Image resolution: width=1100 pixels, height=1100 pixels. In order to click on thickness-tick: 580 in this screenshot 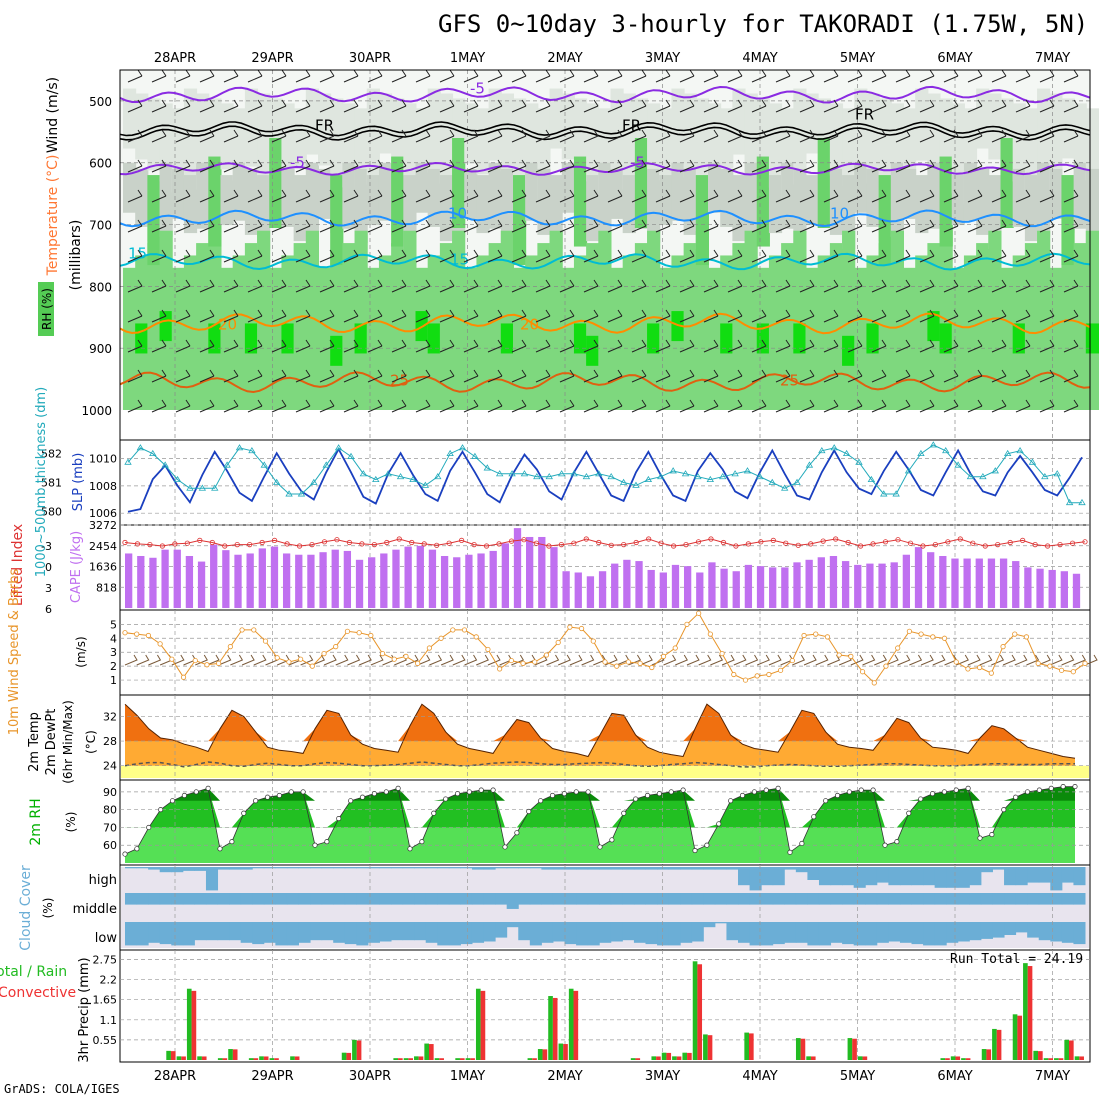, I will do `click(51, 511)`.